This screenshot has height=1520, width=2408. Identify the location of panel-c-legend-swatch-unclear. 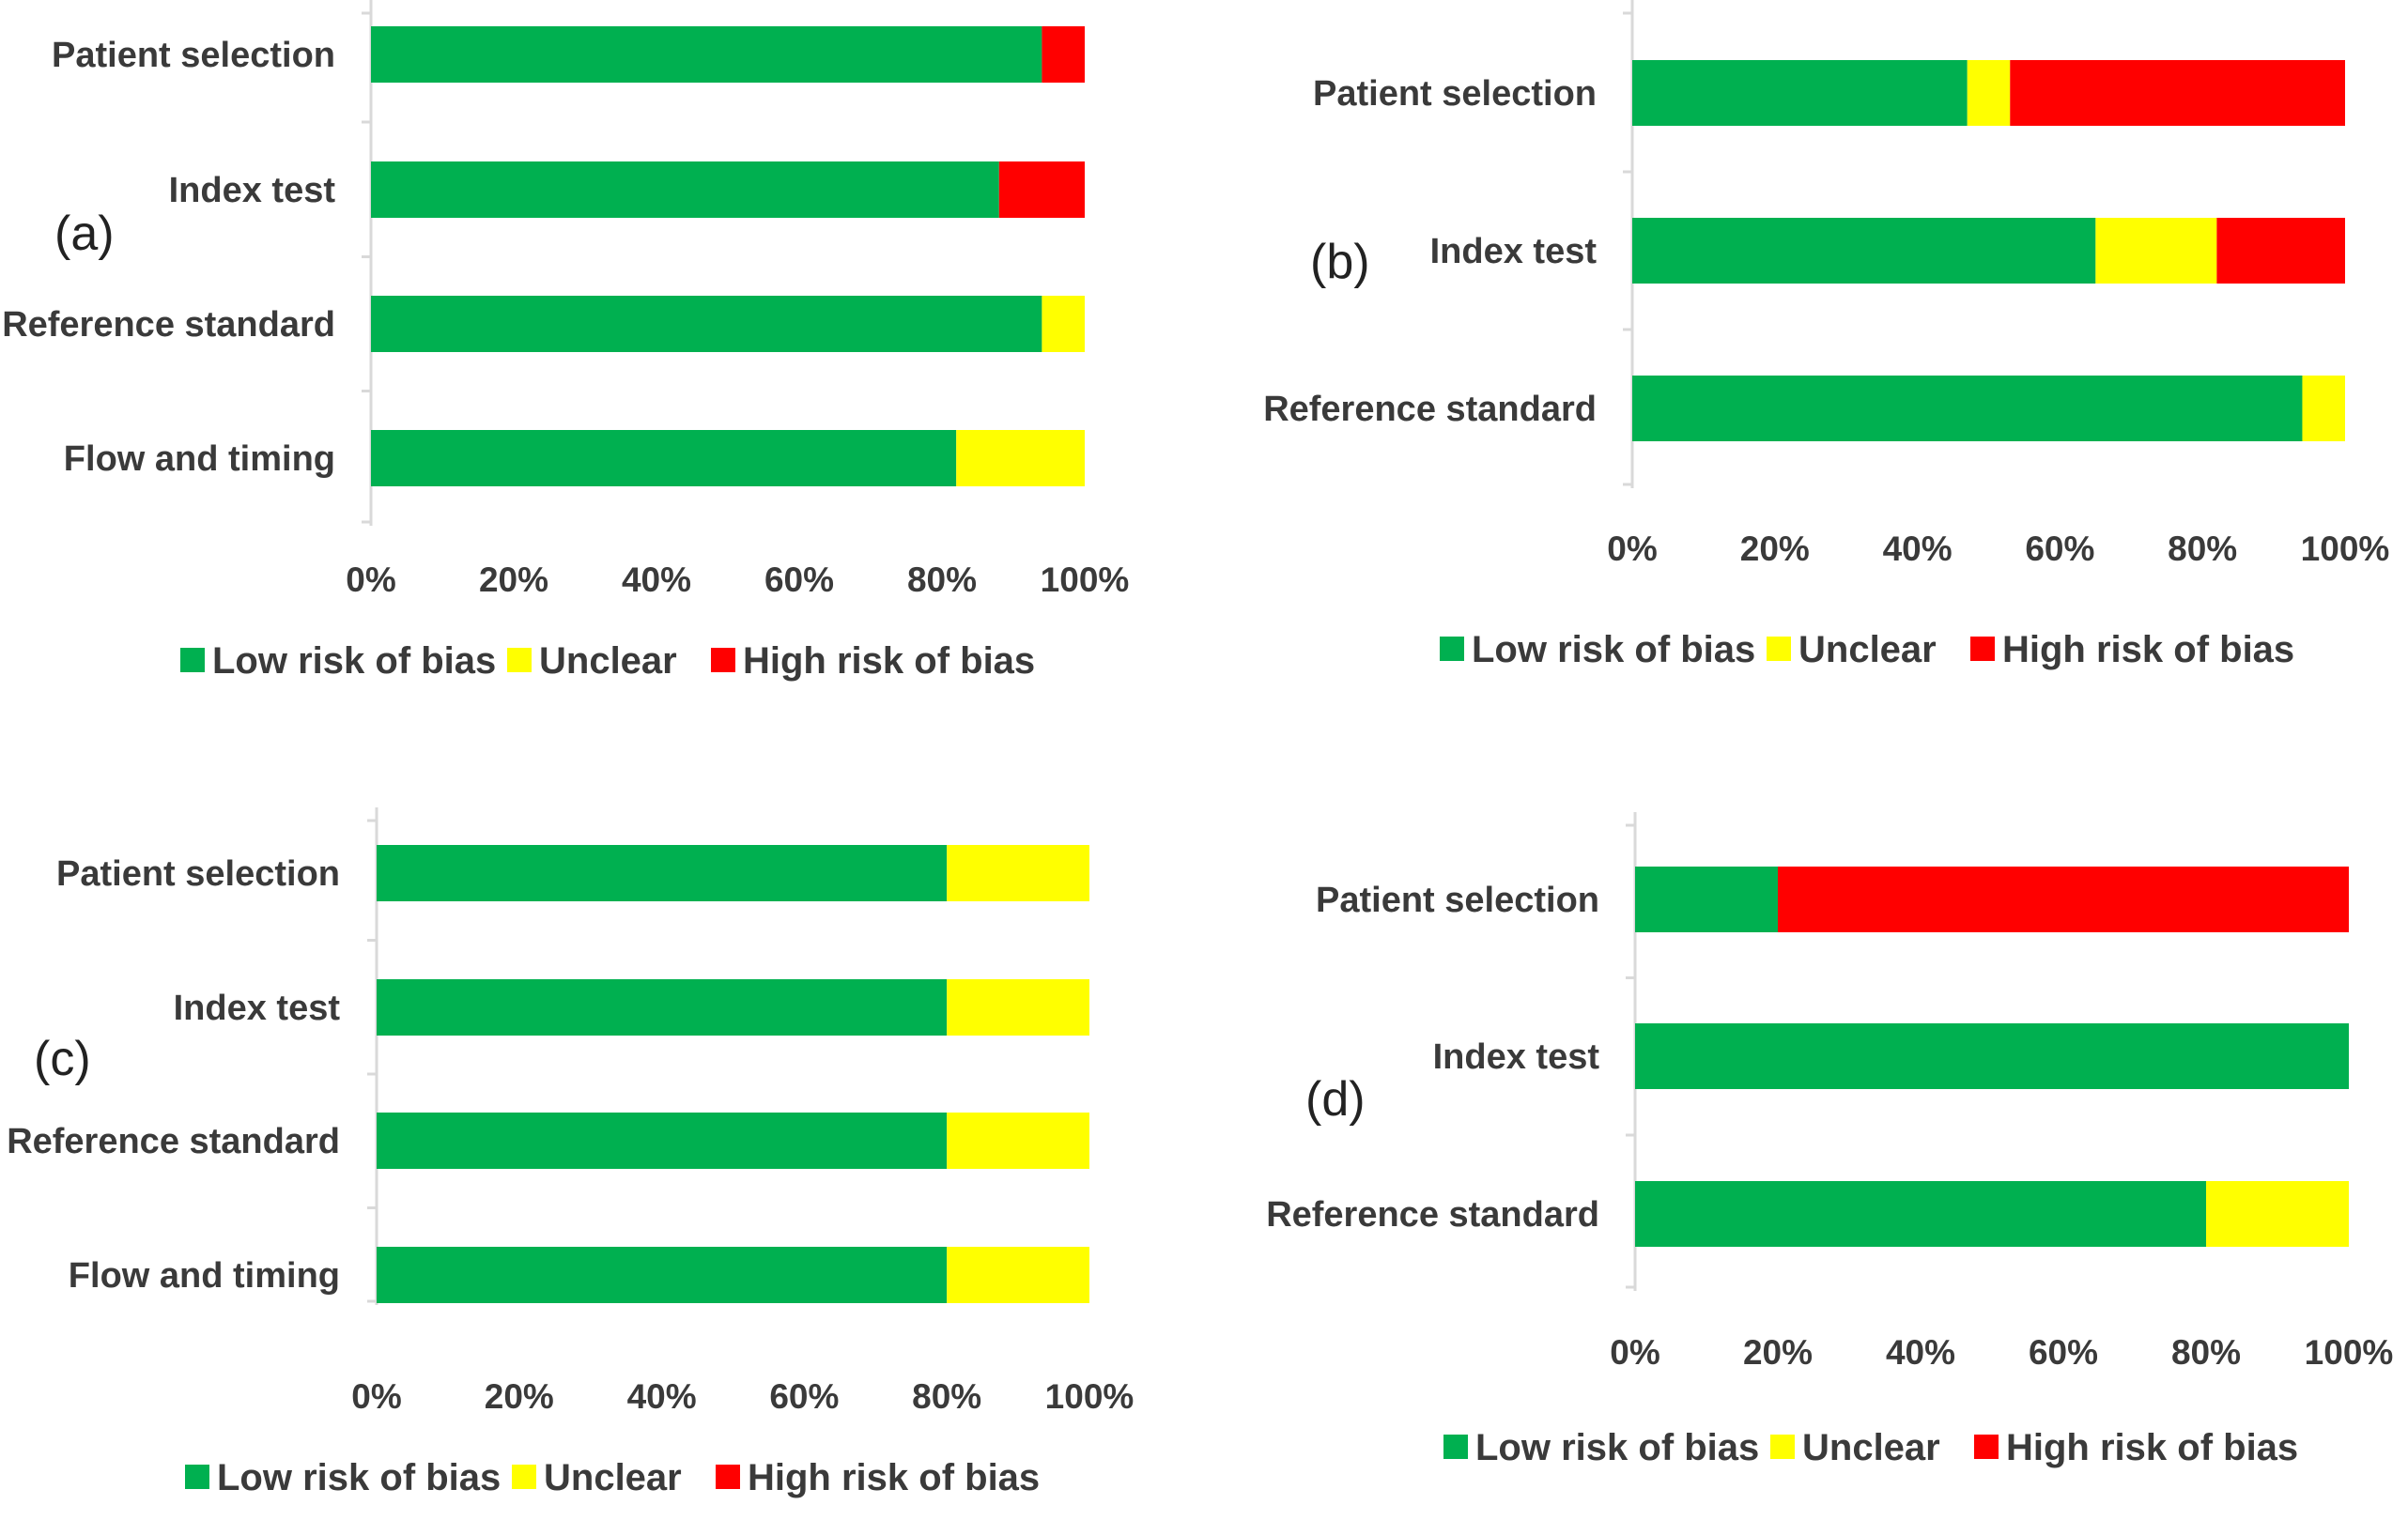
(524, 1477).